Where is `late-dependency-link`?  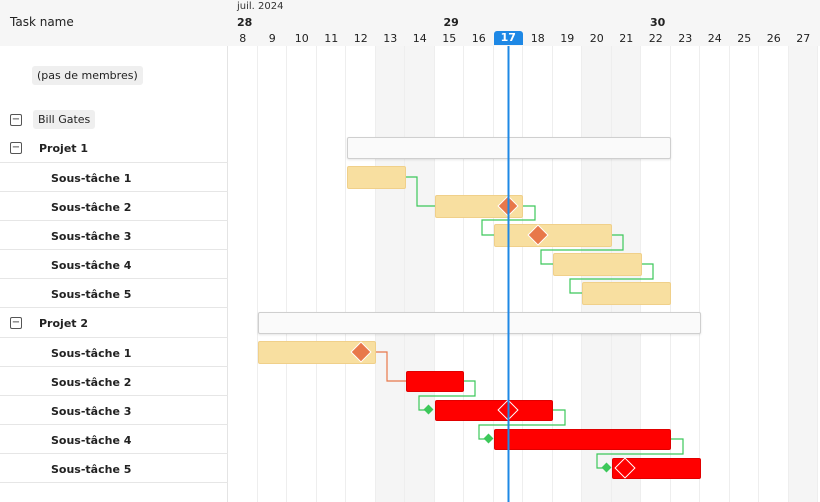
late-dependency-link is located at coordinates (391, 366).